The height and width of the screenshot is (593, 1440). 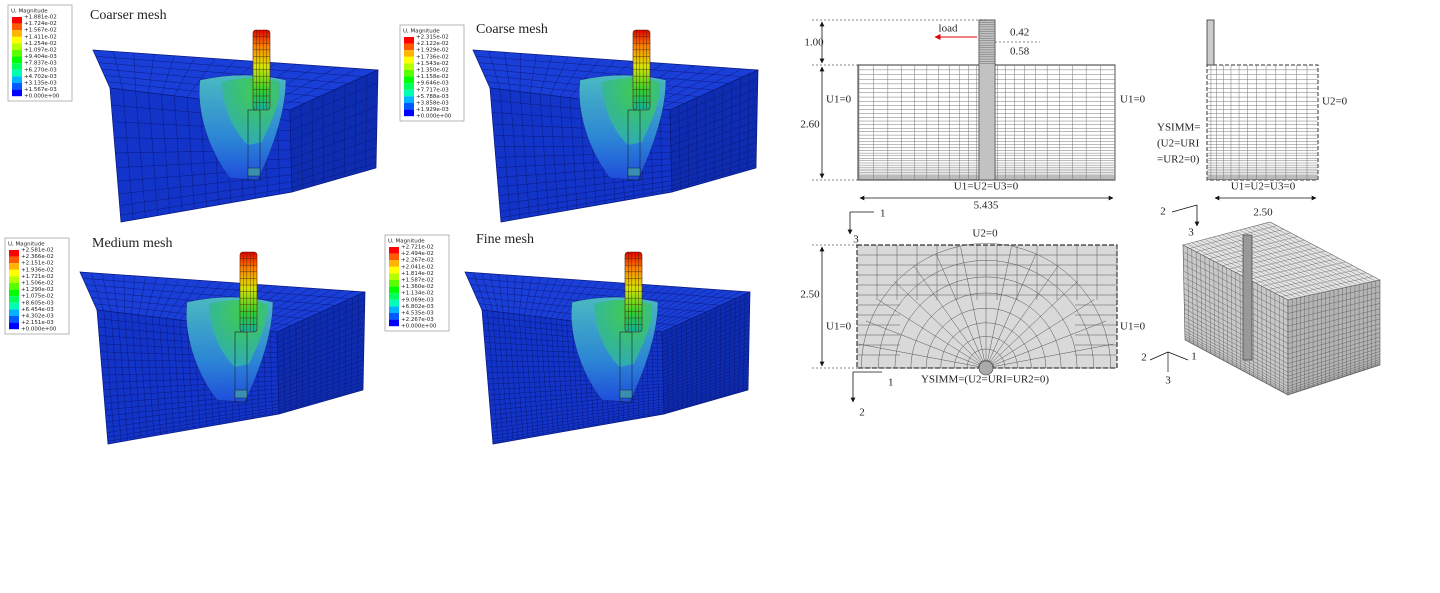 What do you see at coordinates (1179, 128) in the screenshot?
I see `boundary-condition: YSIMM=` at bounding box center [1179, 128].